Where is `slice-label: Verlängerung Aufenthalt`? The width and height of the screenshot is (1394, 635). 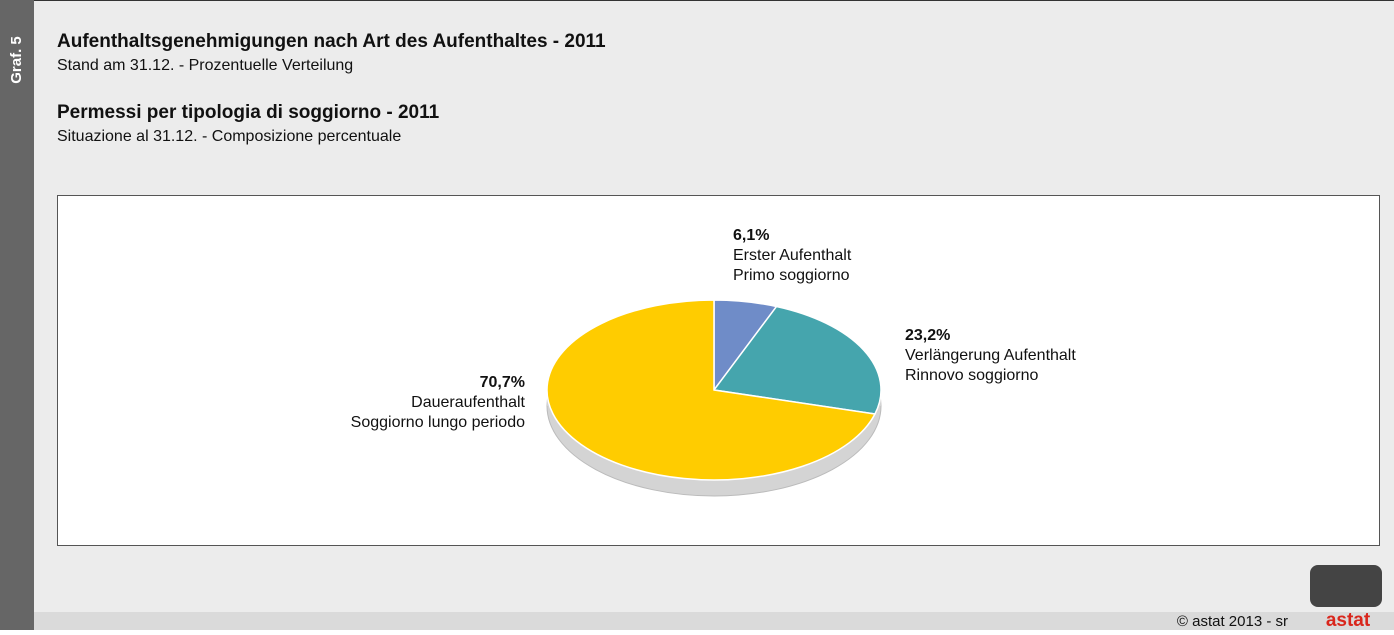
slice-label: Verlängerung Aufenthalt is located at coordinates (990, 355).